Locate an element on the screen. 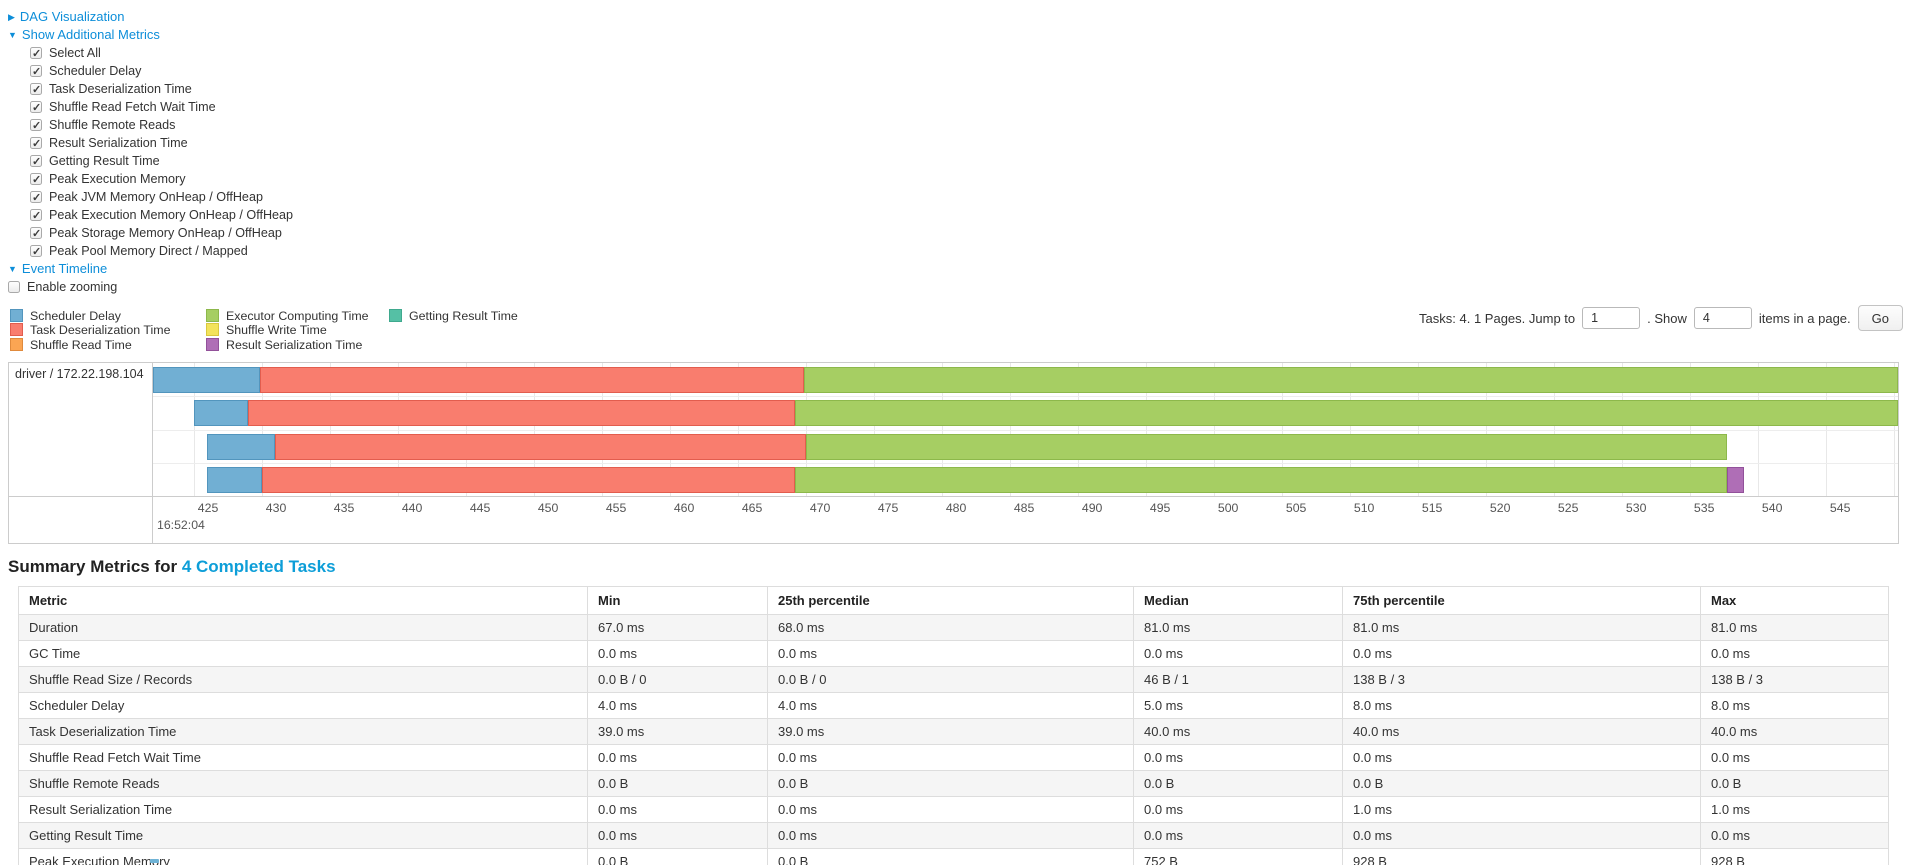 The image size is (1907, 865). legend-item: Shuffle Read Time is located at coordinates (90, 344).